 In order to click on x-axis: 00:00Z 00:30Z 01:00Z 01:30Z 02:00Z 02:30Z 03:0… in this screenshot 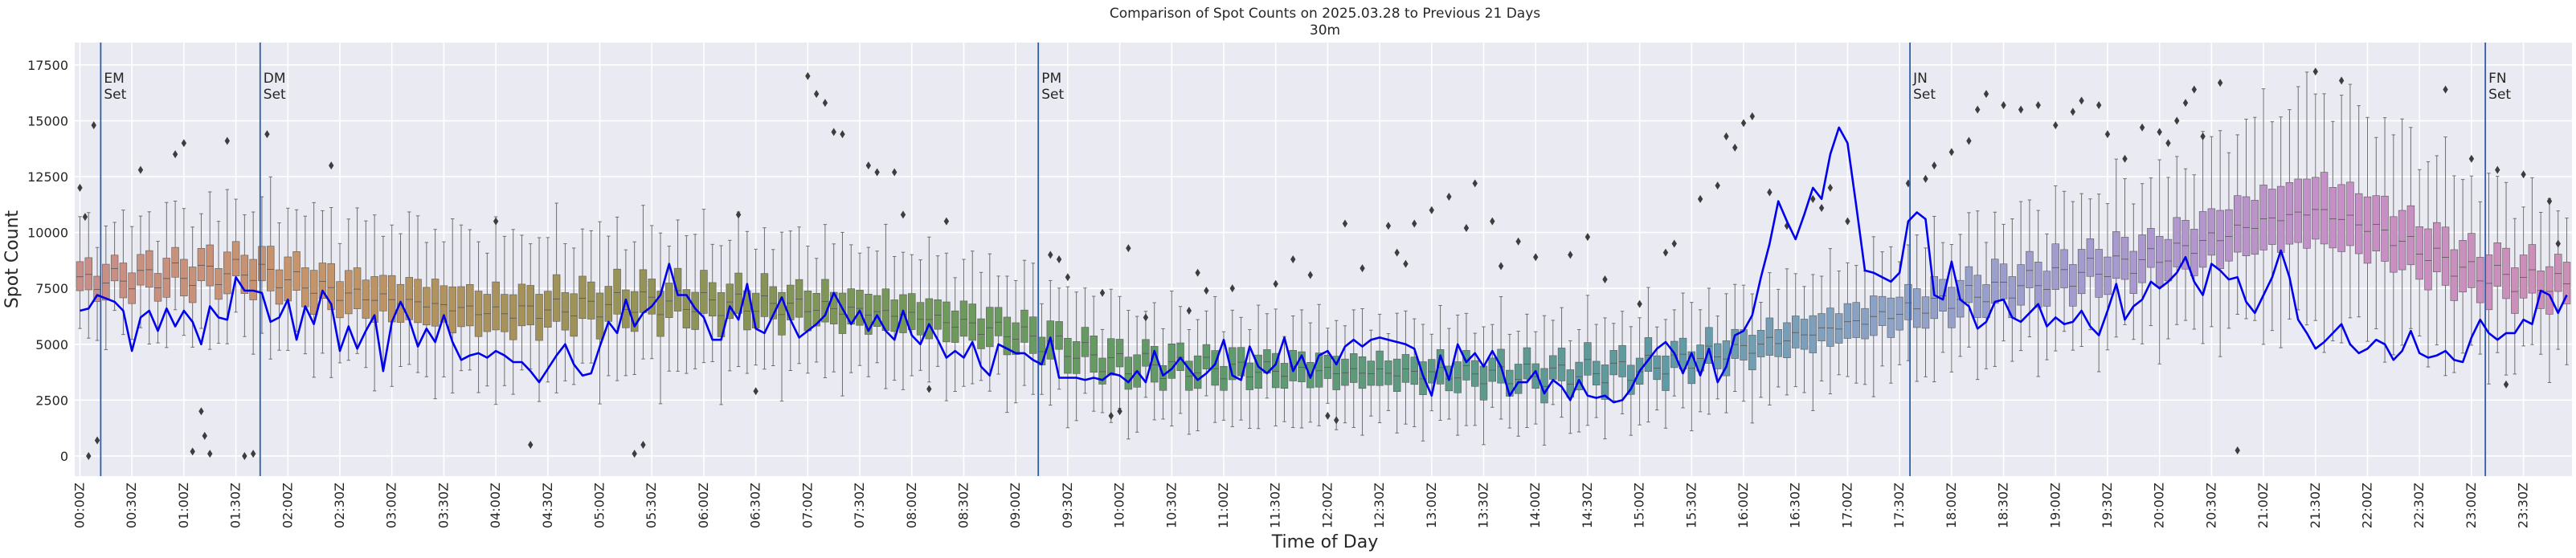, I will do `click(1301, 505)`.